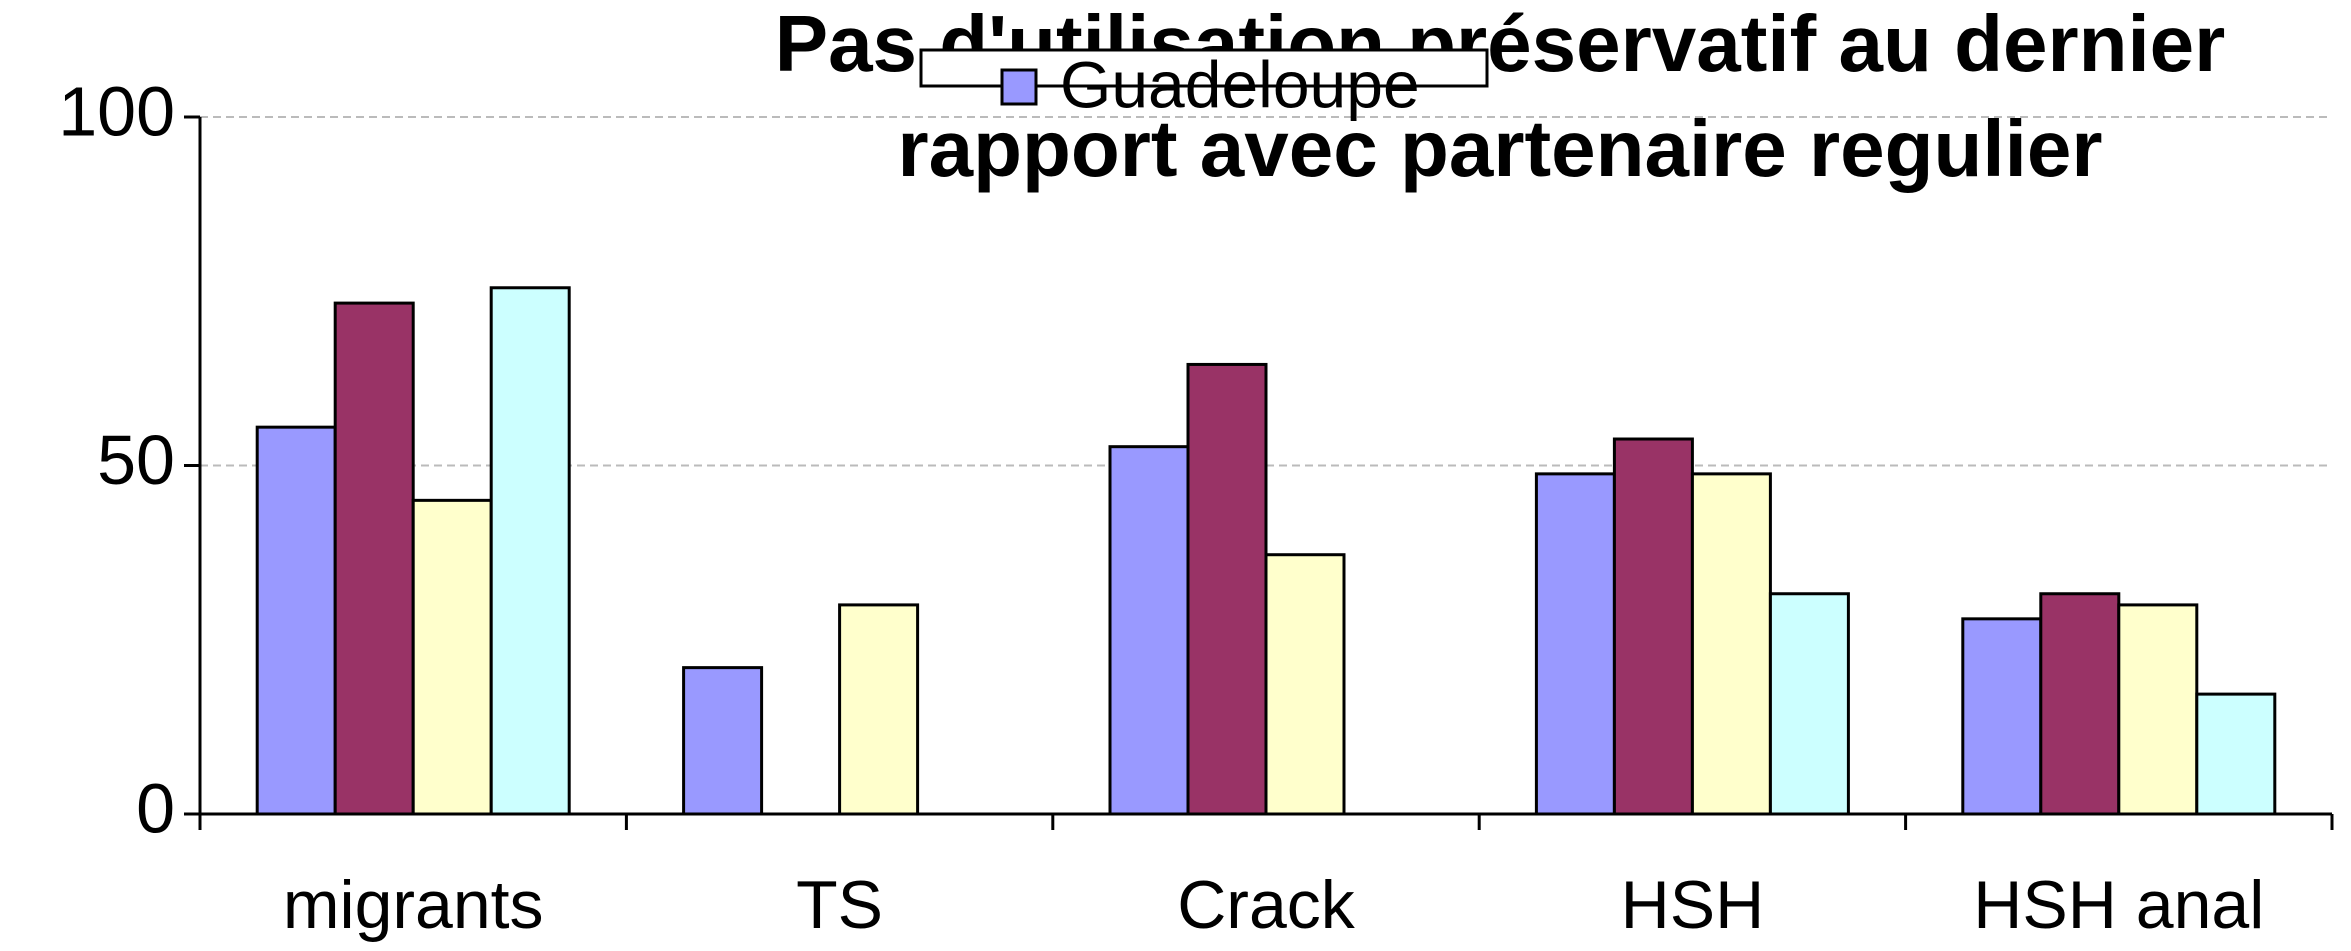  What do you see at coordinates (1693, 905) in the screenshot?
I see `x-tick-label: HSH` at bounding box center [1693, 905].